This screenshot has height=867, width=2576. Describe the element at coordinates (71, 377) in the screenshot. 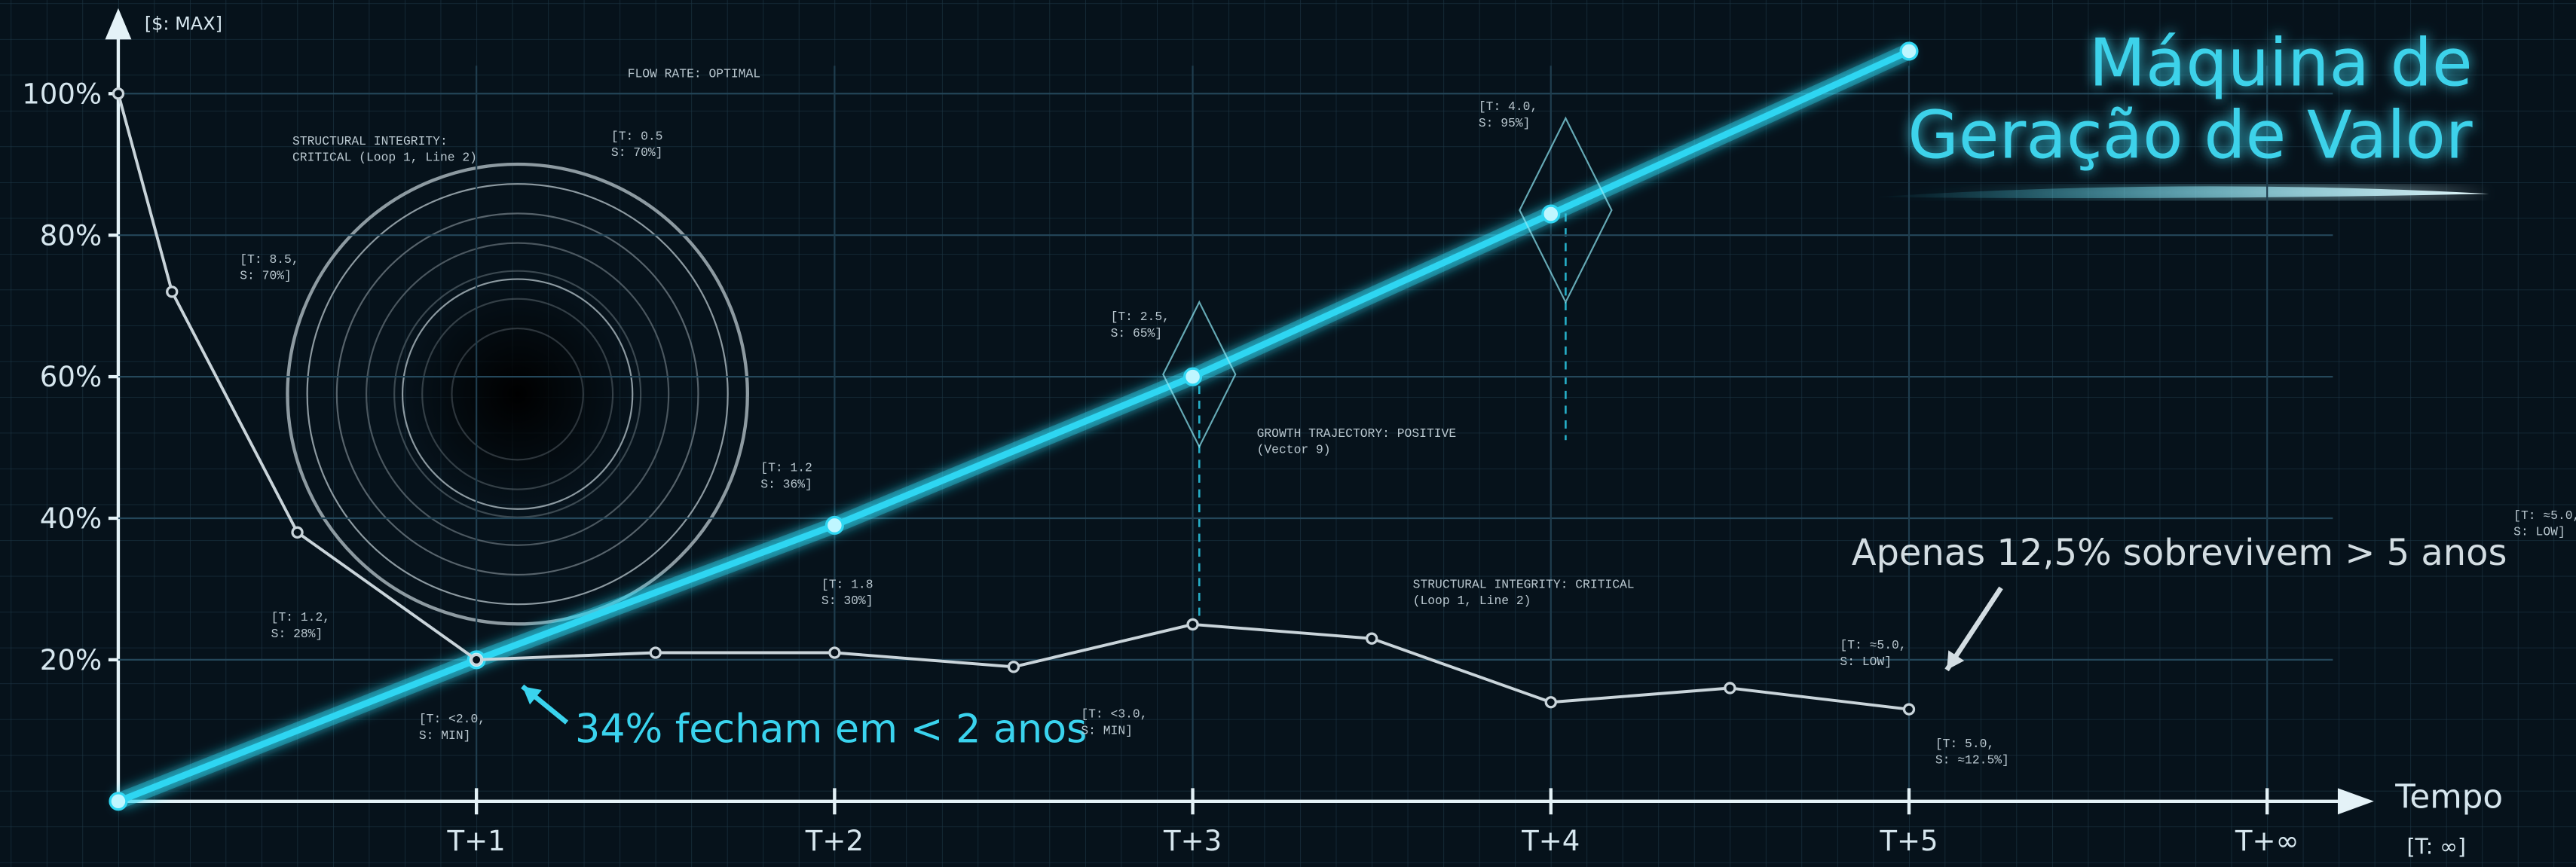

I see `y-tick-label: 60%` at that location.